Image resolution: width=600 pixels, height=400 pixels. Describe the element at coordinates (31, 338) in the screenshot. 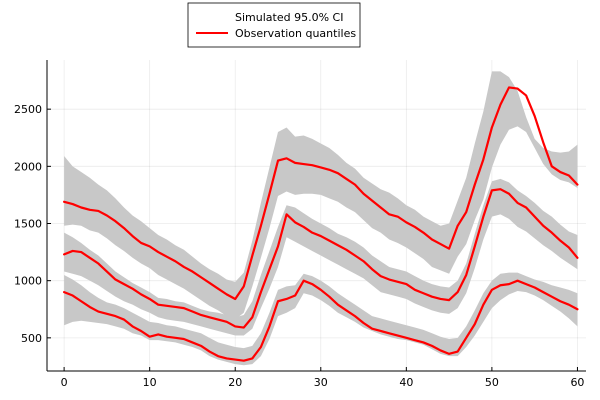

I see `y-tick-label: 500` at that location.